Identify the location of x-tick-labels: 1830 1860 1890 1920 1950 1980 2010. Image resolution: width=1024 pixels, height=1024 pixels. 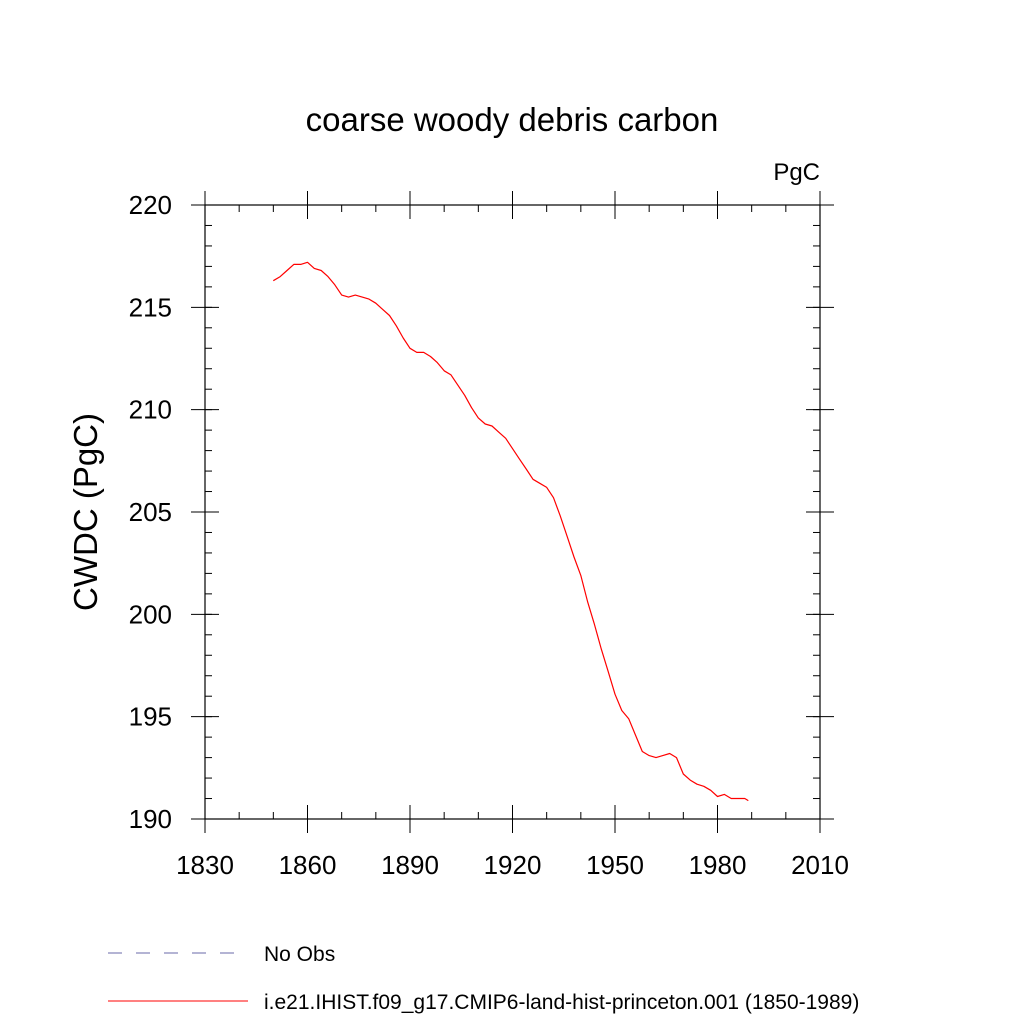
(512, 865).